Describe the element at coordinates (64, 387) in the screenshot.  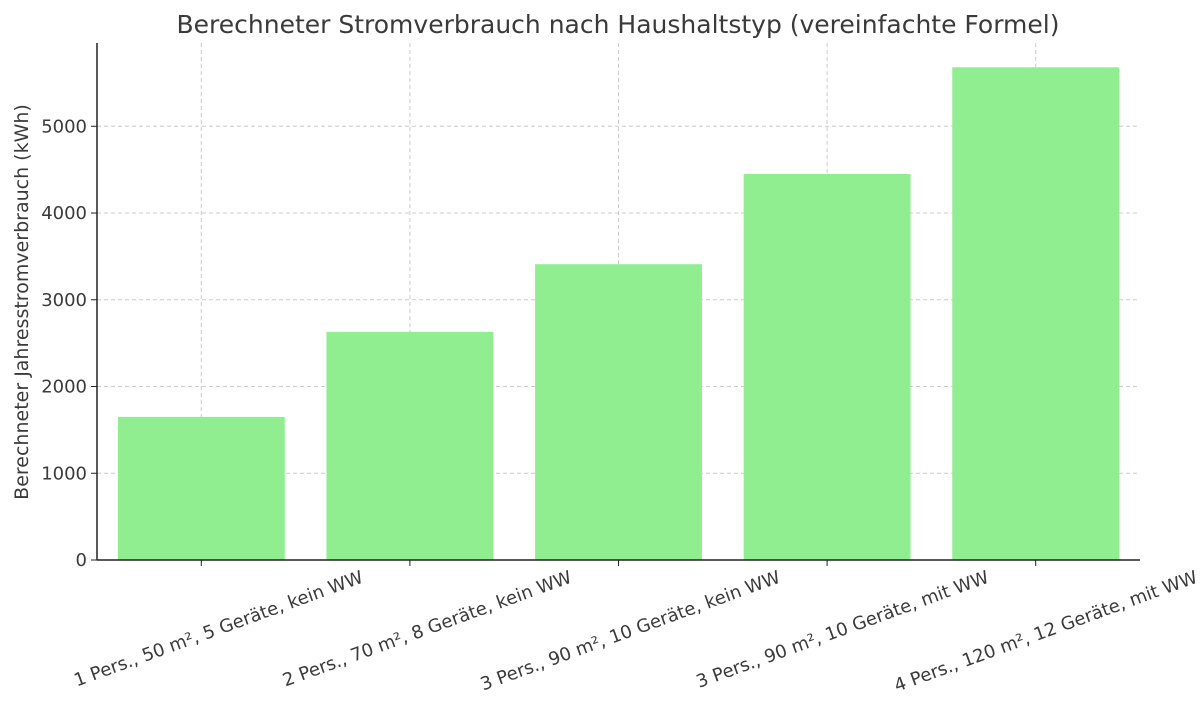
I see `y-tick-label: 2000` at that location.